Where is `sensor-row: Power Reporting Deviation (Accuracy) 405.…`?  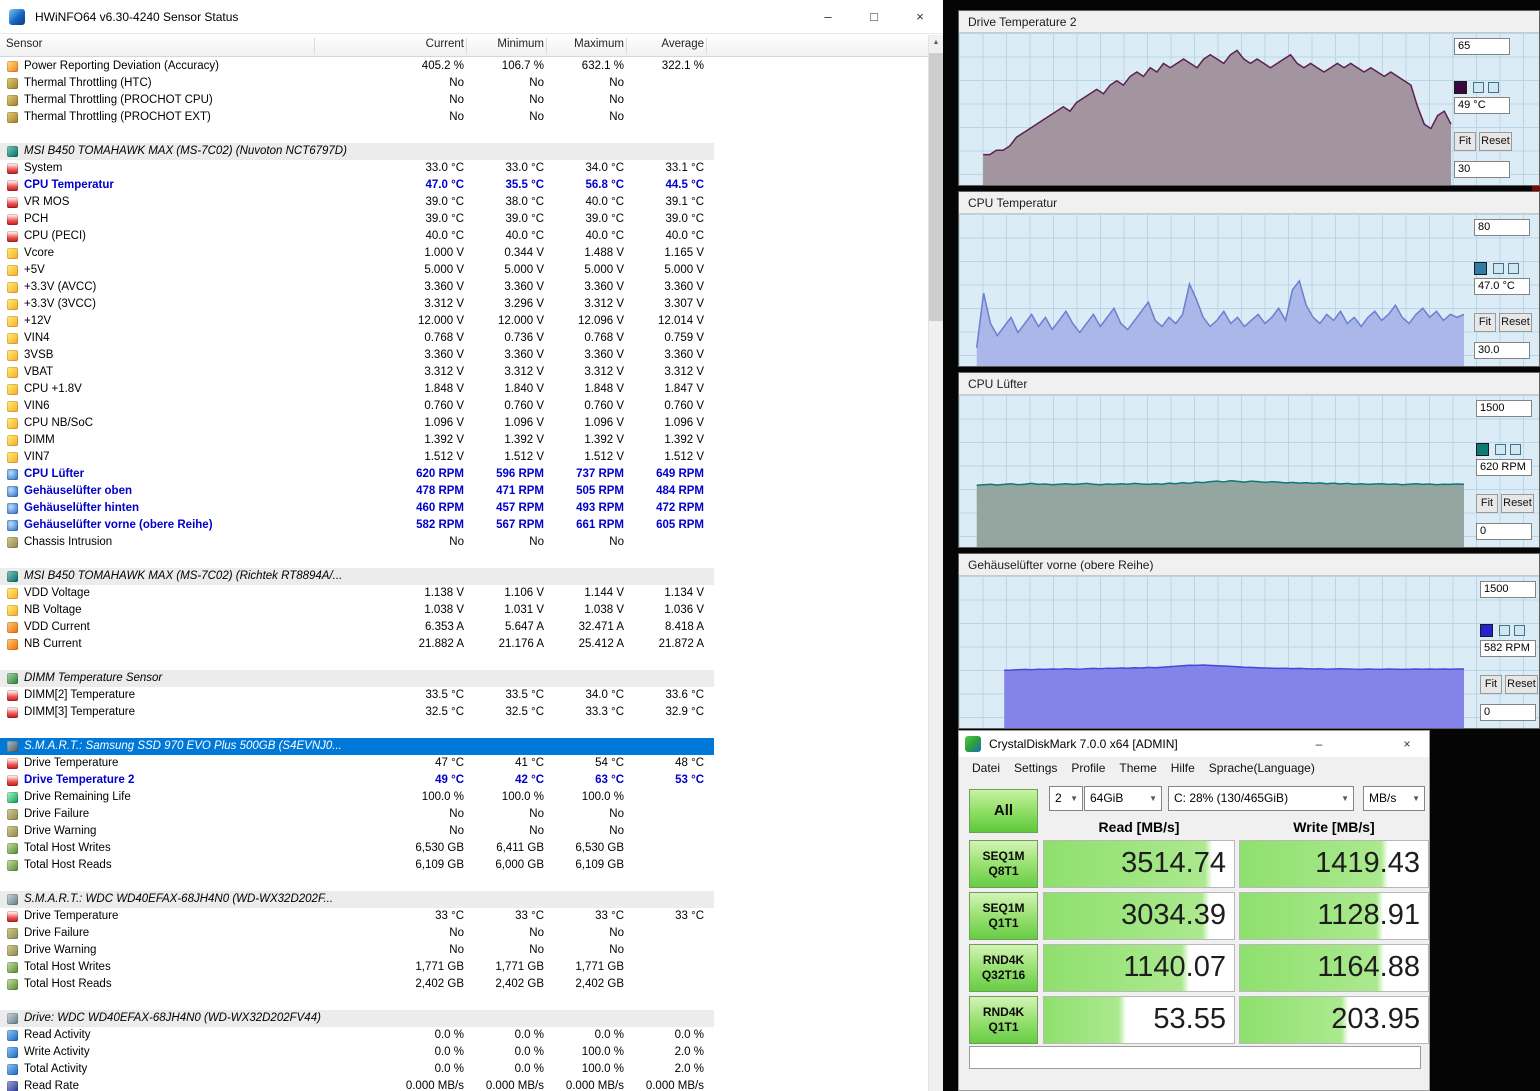
sensor-row: Power Reporting Deviation (Accuracy) 405.… is located at coordinates (357, 66).